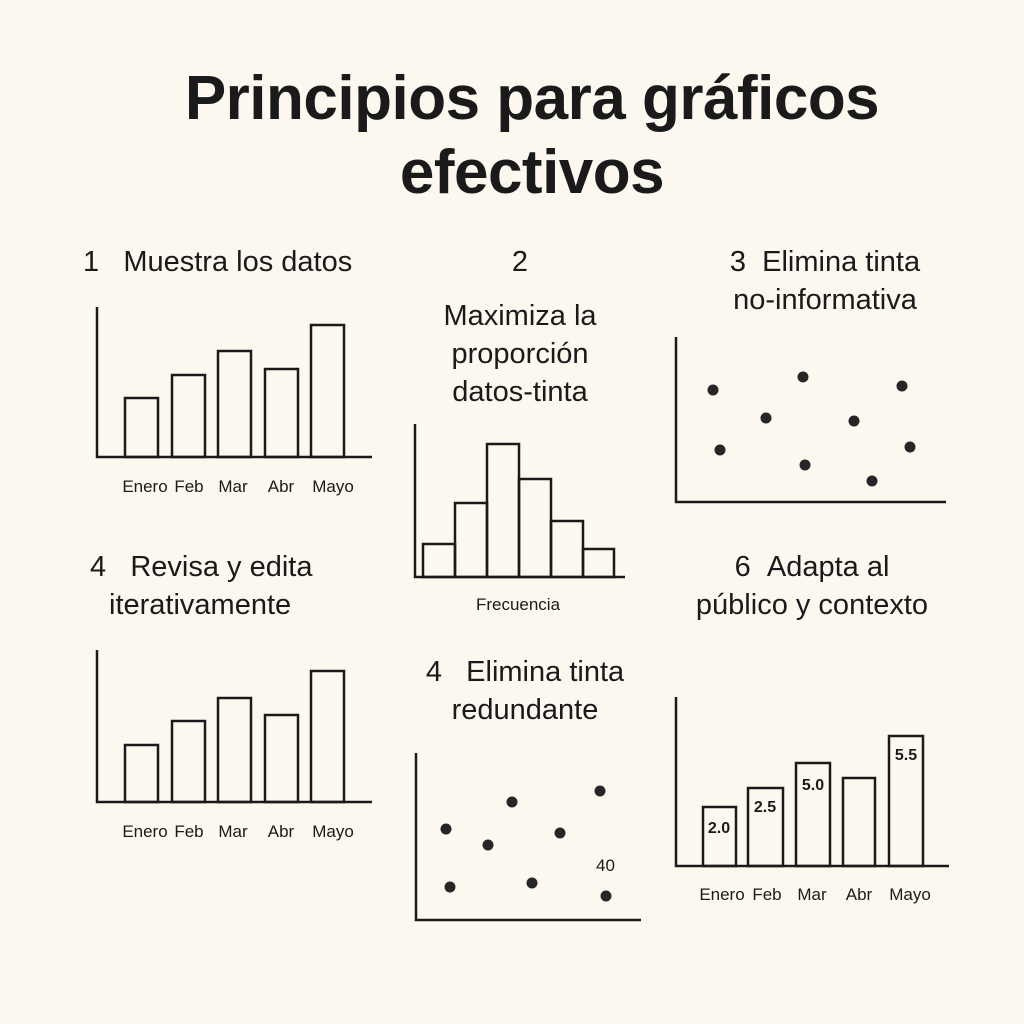 The width and height of the screenshot is (1024, 1024). Describe the element at coordinates (221, 567) in the screenshot. I see `panel-label-line: Revisa y edita` at that location.